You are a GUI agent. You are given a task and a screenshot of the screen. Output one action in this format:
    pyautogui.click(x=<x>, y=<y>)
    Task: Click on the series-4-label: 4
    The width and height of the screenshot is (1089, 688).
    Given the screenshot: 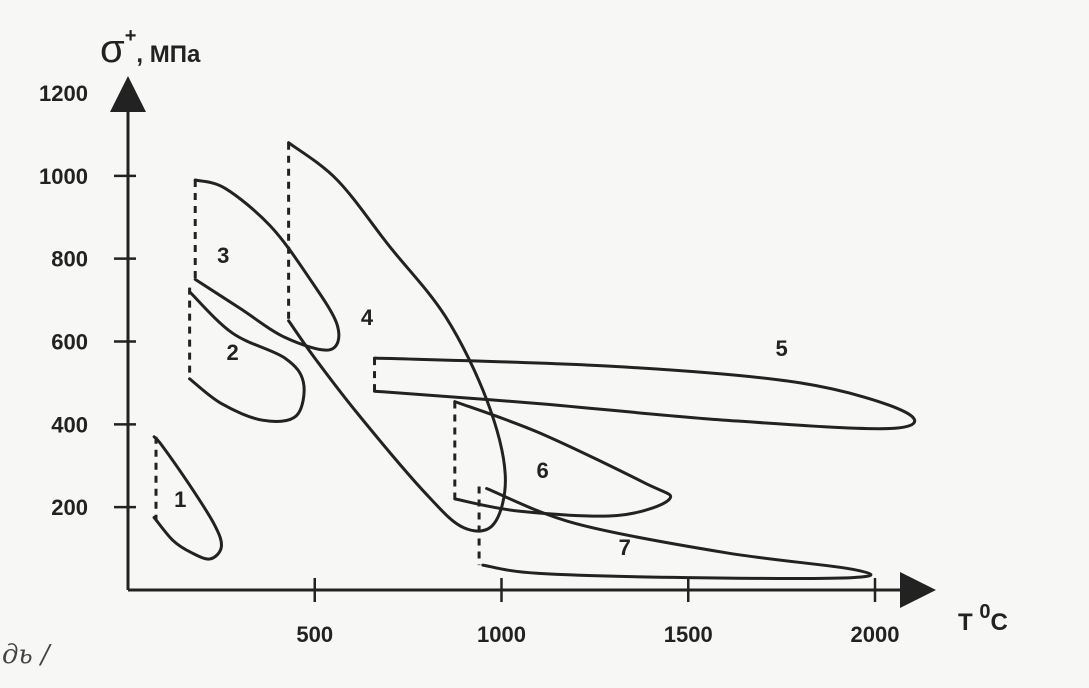 What is the action you would take?
    pyautogui.click(x=367, y=317)
    